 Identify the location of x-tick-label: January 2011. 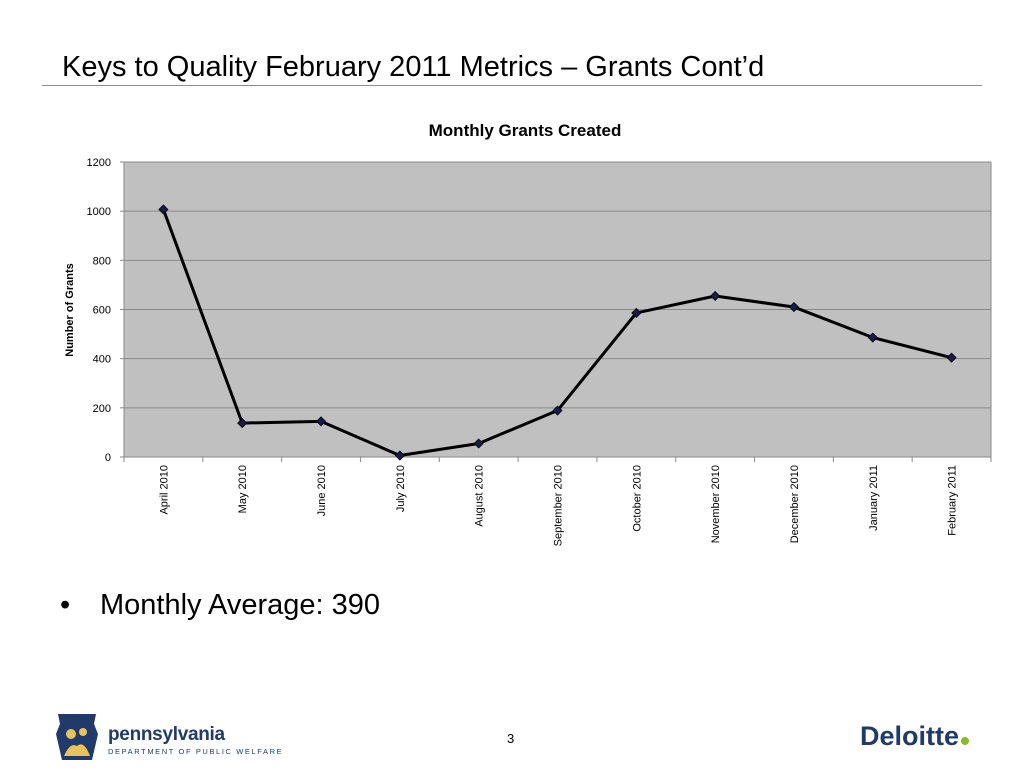
(874, 498).